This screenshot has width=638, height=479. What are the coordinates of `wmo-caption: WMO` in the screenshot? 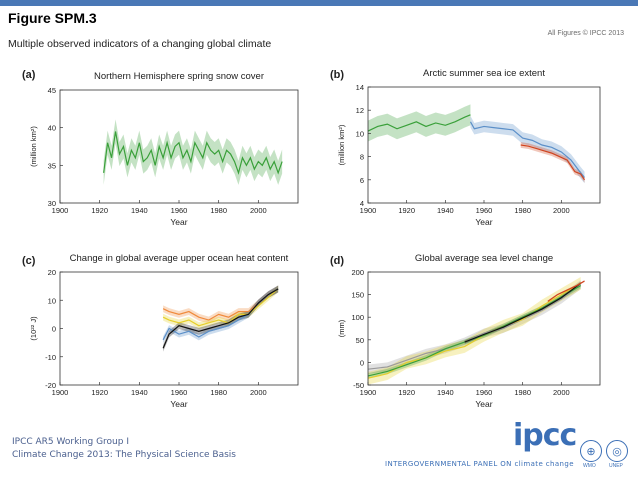 It's located at (589, 466).